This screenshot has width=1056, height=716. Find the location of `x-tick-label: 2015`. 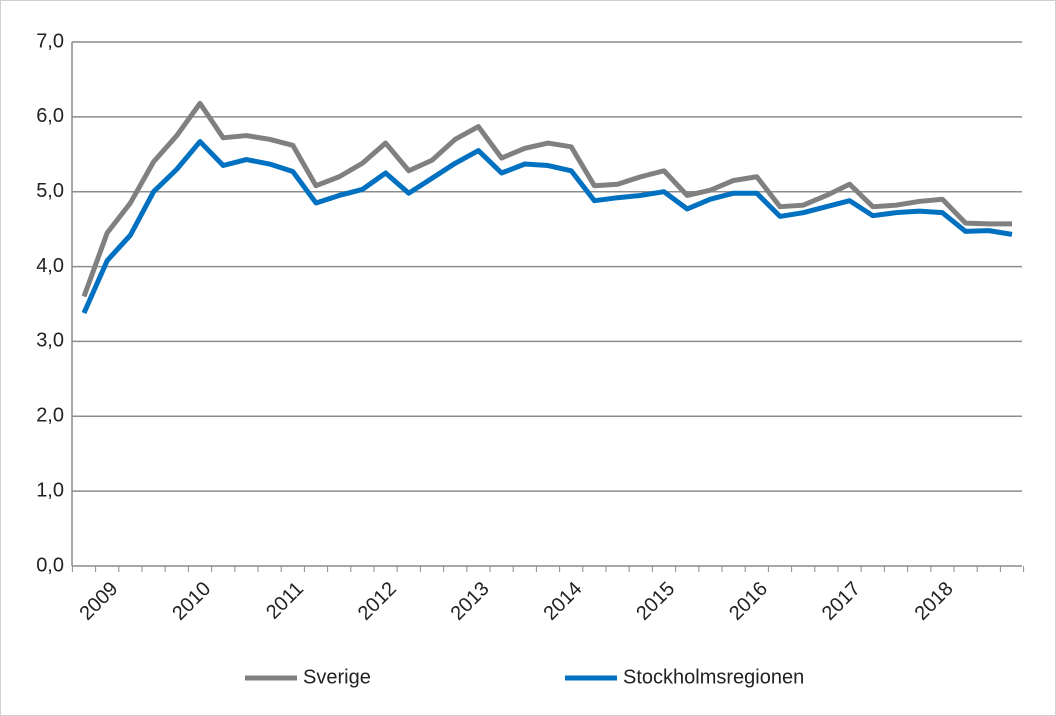

x-tick-label: 2015 is located at coordinates (655, 601).